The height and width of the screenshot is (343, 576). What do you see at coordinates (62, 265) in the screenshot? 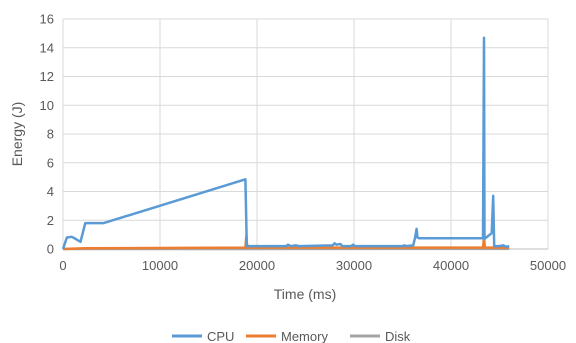
I see `x-tick-label: 0` at bounding box center [62, 265].